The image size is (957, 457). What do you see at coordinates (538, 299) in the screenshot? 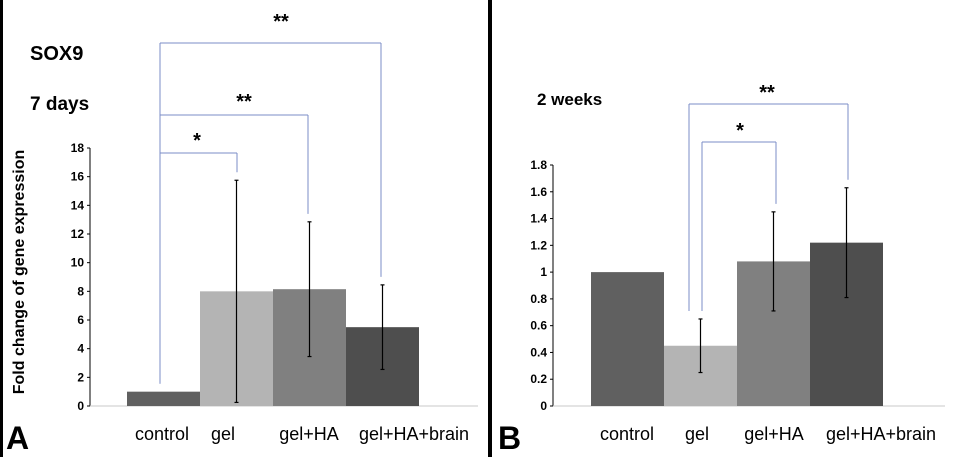
I see `y-tick-label: 0.8` at bounding box center [538, 299].